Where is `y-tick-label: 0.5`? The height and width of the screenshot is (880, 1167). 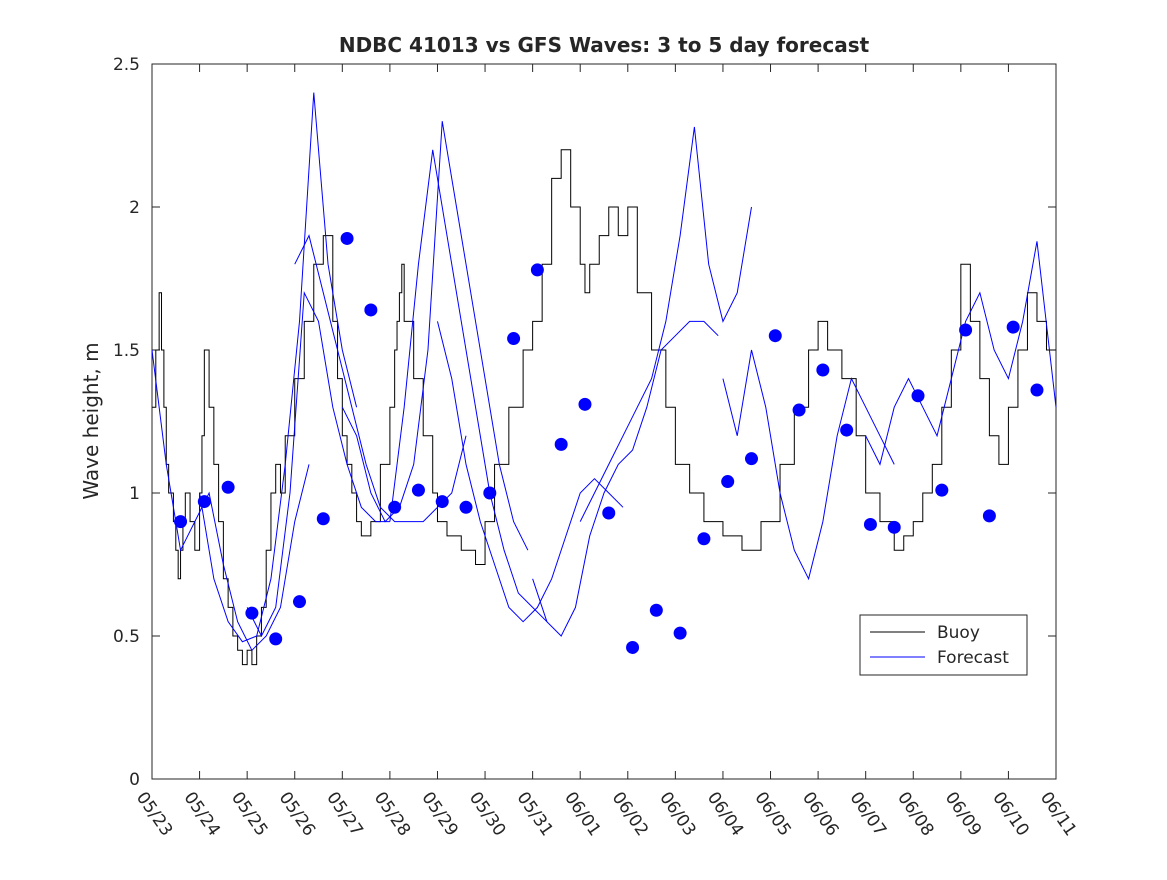
y-tick-label: 0.5 is located at coordinates (126, 637).